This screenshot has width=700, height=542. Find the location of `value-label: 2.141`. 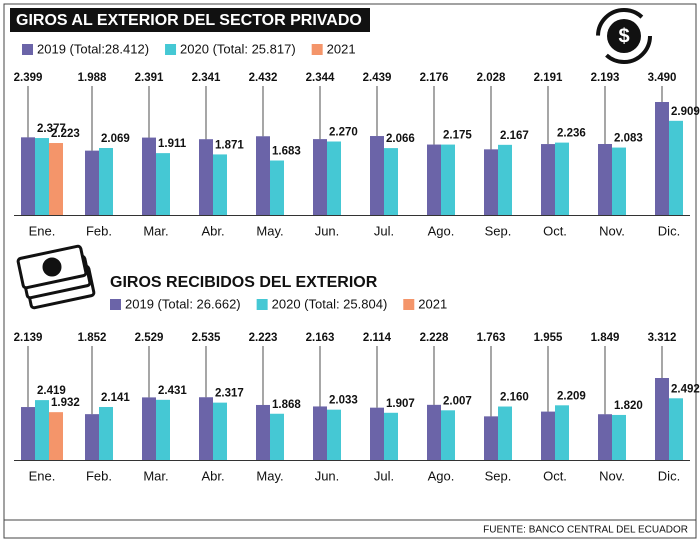

value-label: 2.141 is located at coordinates (115, 398).